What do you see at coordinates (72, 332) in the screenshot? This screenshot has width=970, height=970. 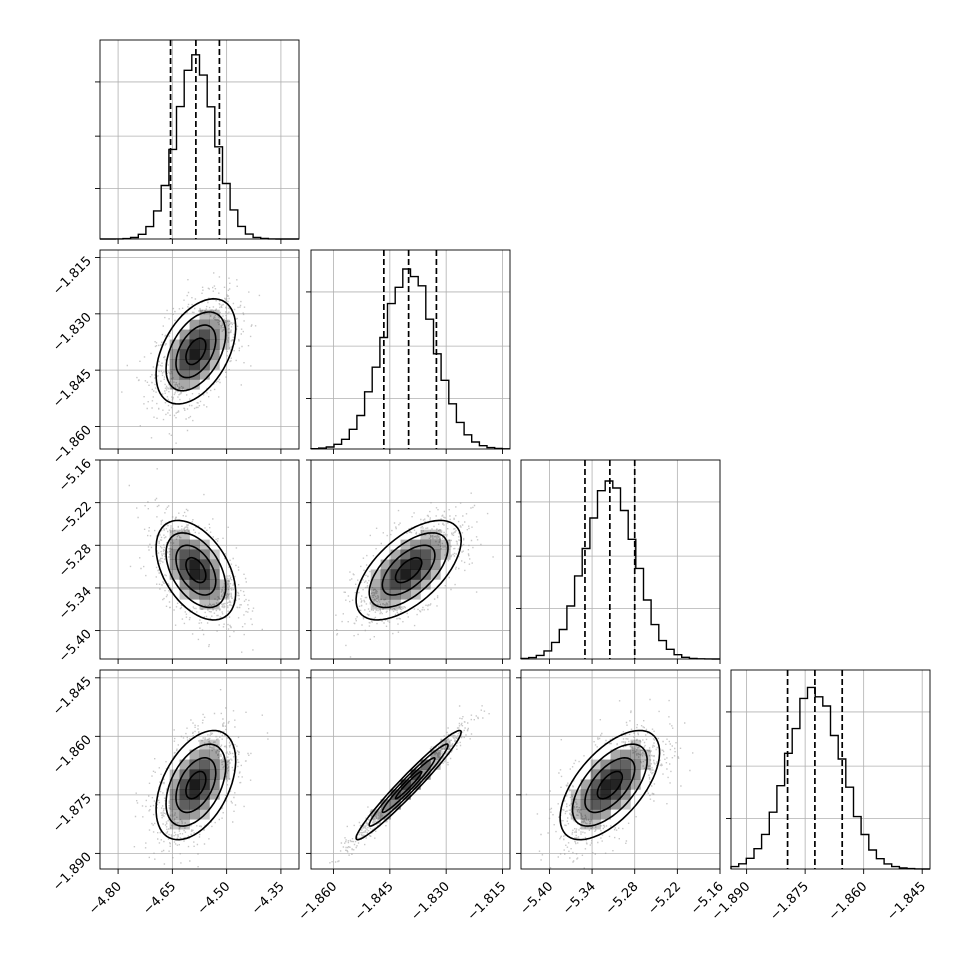 I see `y-tick-label: −1.830` at bounding box center [72, 332].